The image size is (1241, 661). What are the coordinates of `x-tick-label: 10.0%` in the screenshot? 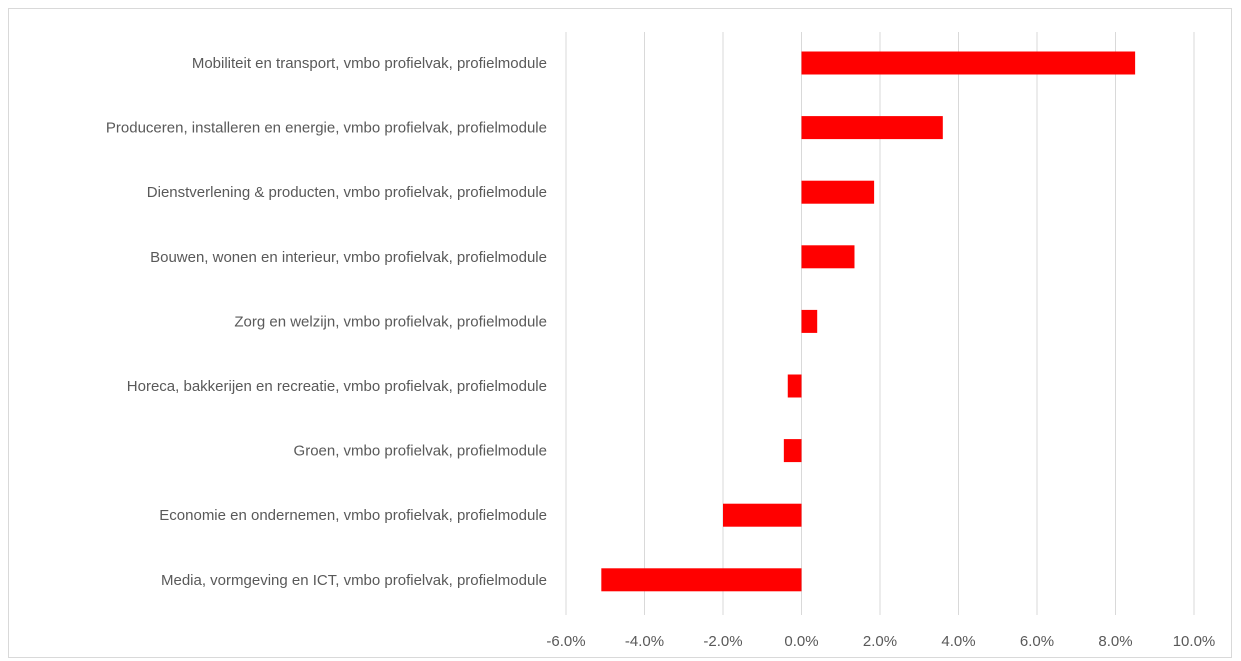 It's located at (1194, 641).